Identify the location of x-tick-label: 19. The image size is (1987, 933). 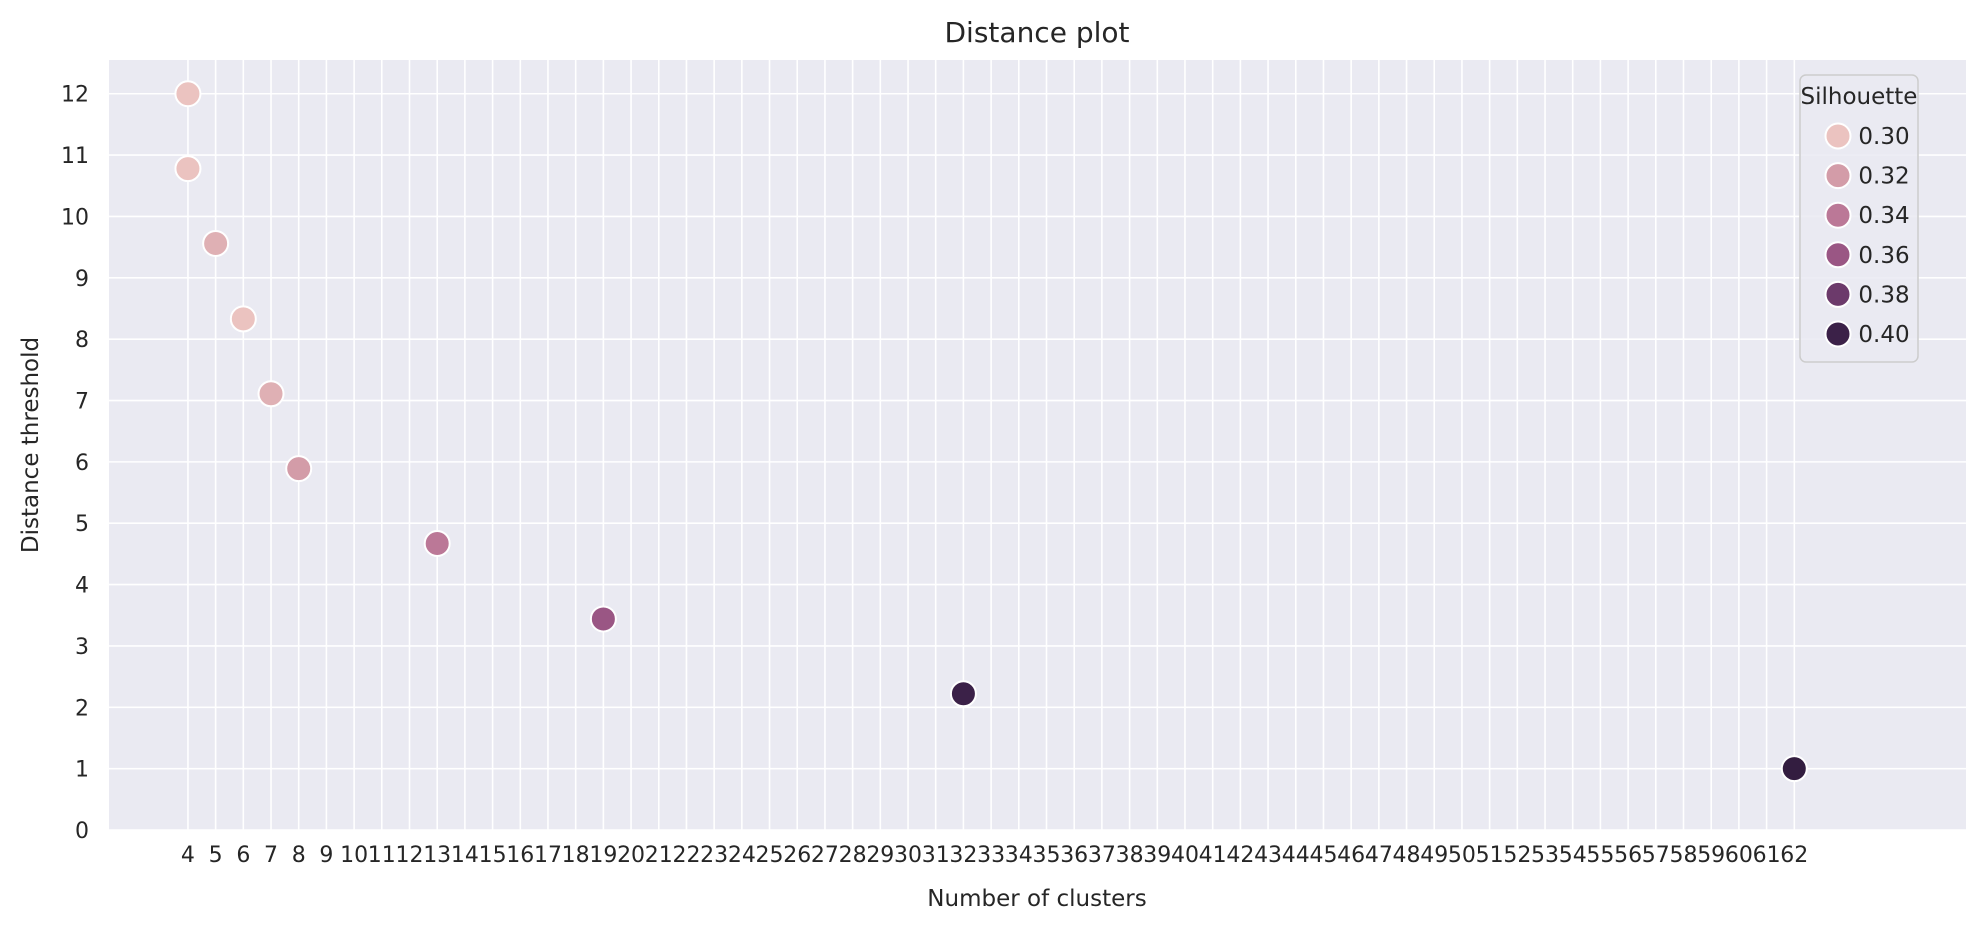
(603, 855).